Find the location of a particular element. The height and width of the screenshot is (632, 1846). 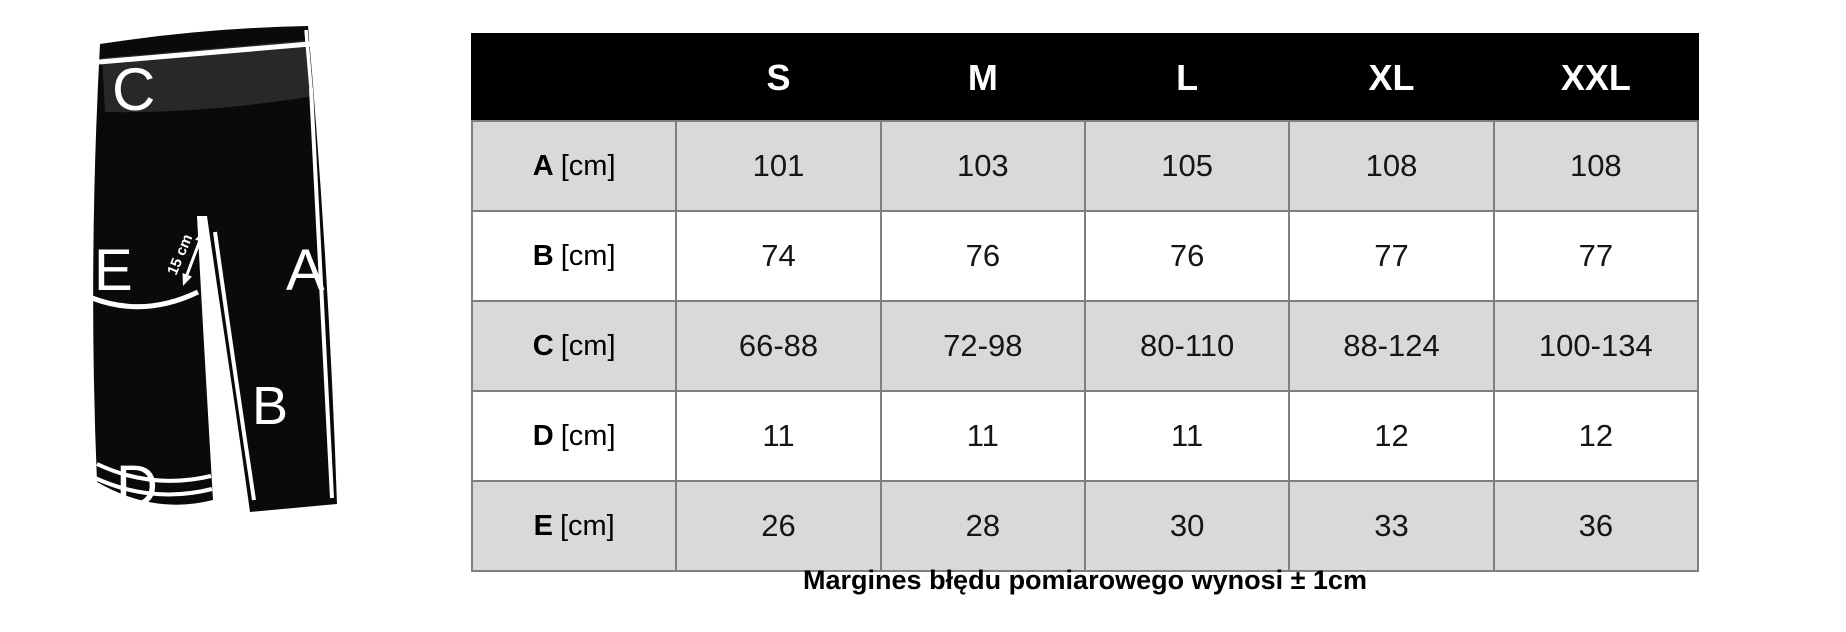

size-table-header: S M L XL XXL is located at coordinates (1085, 77).